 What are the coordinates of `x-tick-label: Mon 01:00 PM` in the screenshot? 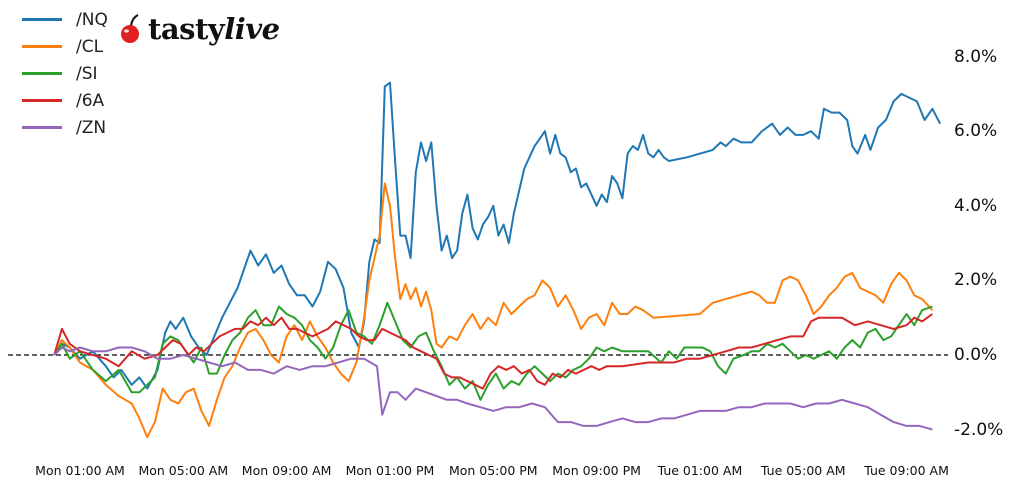 It's located at (390, 470).